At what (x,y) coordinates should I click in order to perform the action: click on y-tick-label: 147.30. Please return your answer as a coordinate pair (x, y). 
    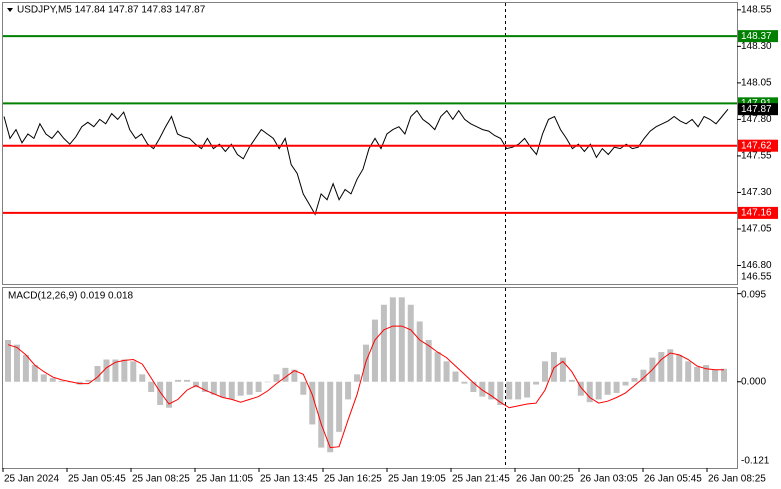
    Looking at the image, I should click on (756, 192).